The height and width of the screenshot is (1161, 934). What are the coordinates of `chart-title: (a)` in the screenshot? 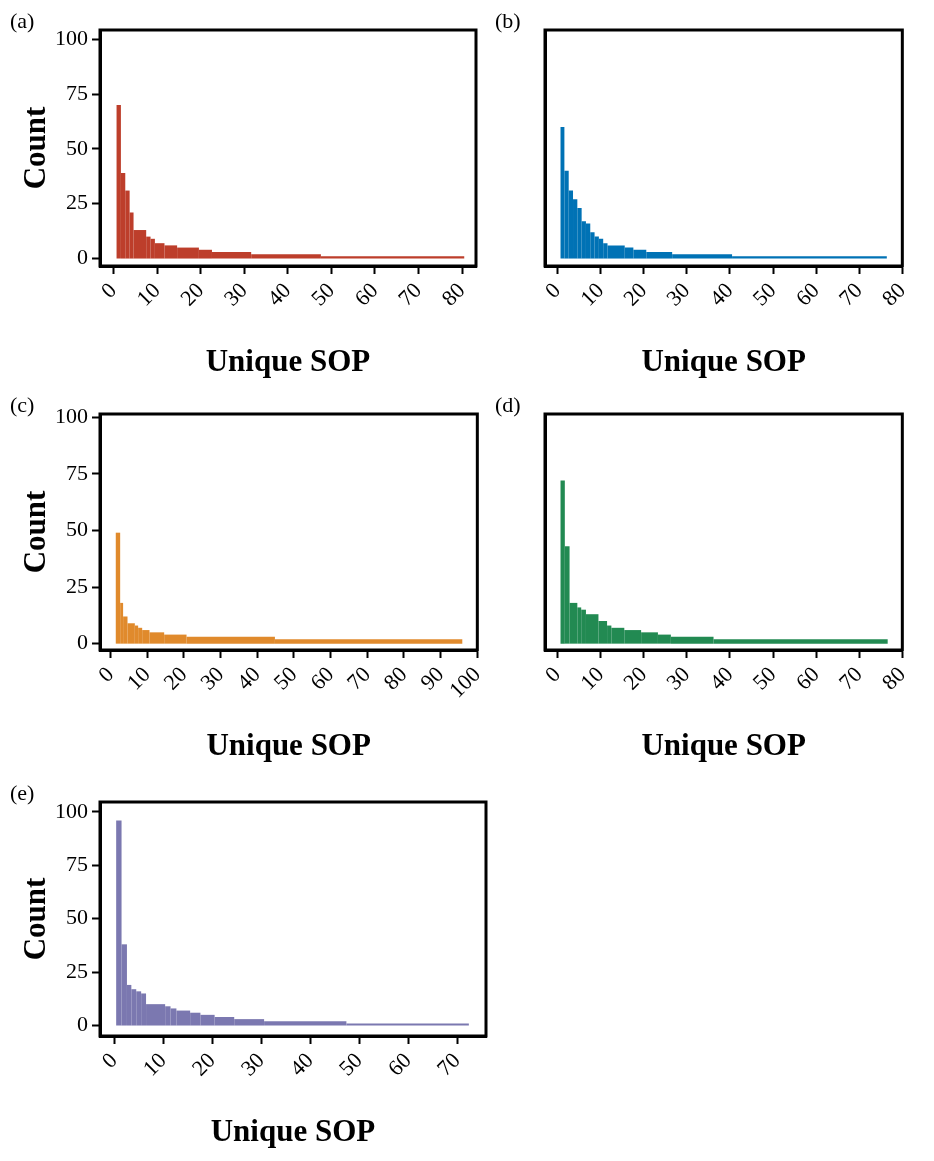 It's located at (22, 21).